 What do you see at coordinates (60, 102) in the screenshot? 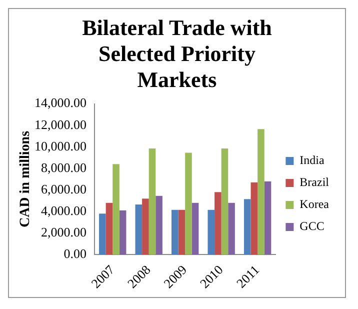
I see `y-tick-label: 14,000.00` at bounding box center [60, 102].